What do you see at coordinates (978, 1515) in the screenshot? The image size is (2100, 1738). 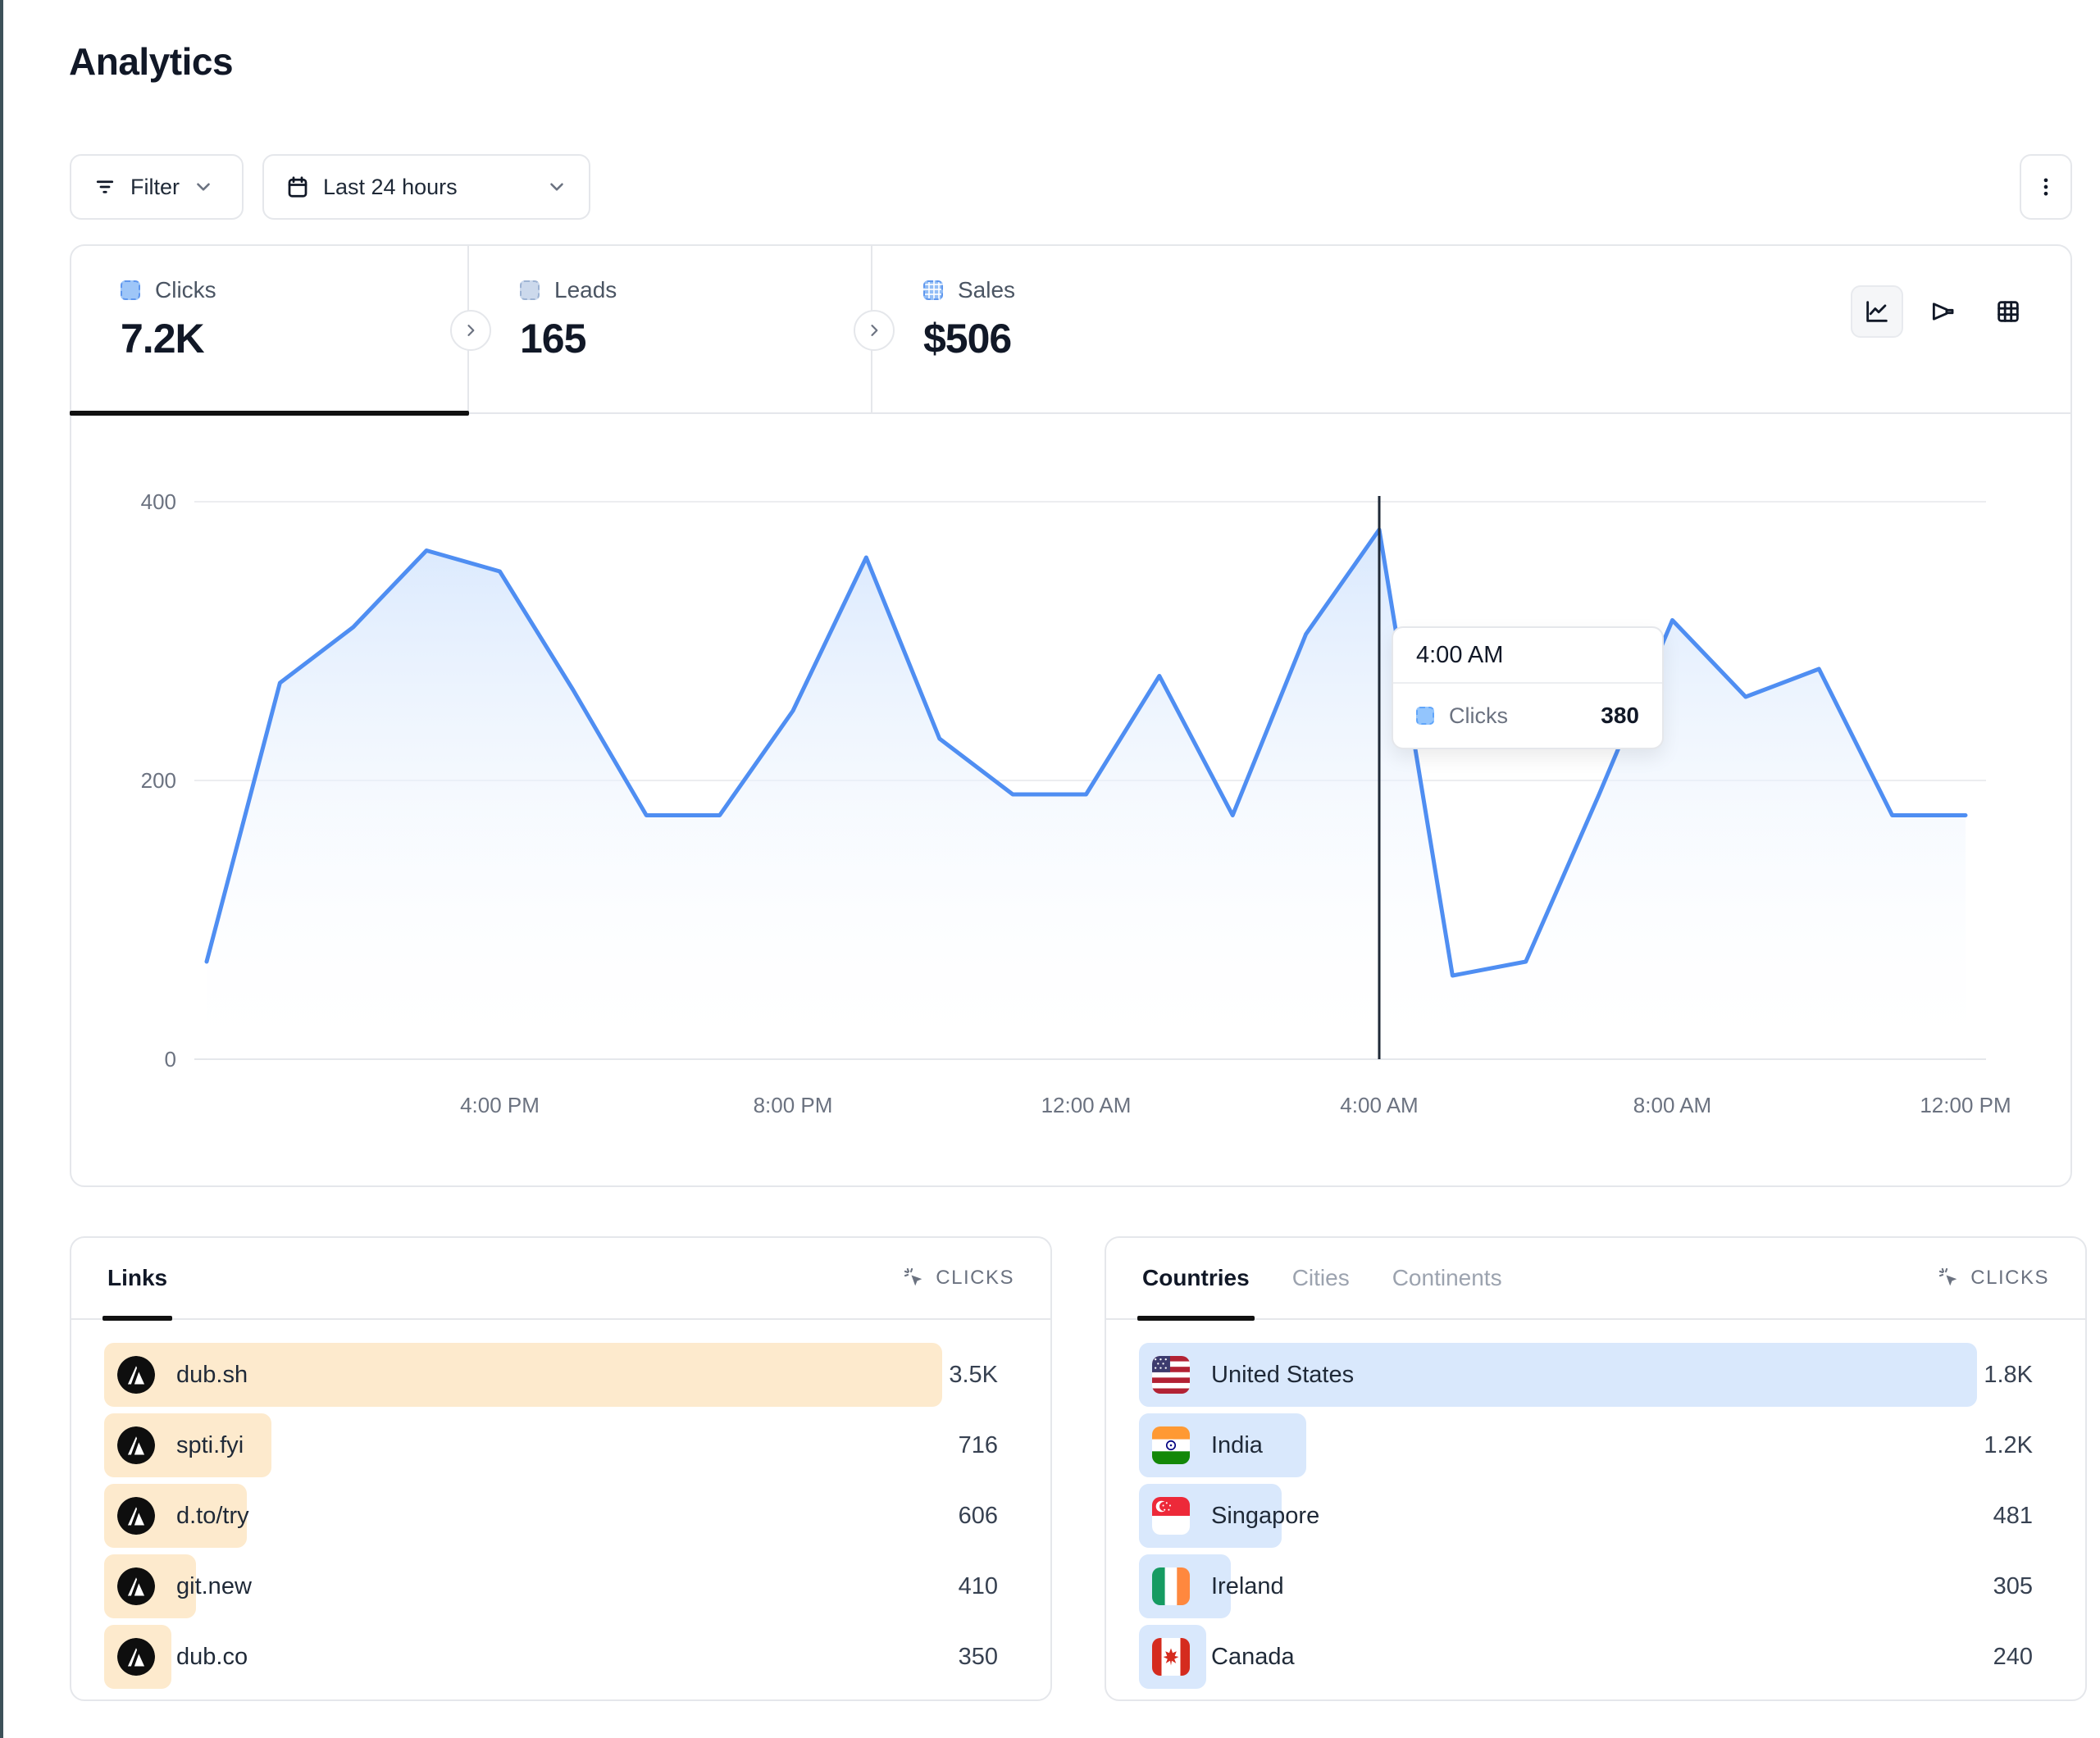 I see `row-value: 606` at bounding box center [978, 1515].